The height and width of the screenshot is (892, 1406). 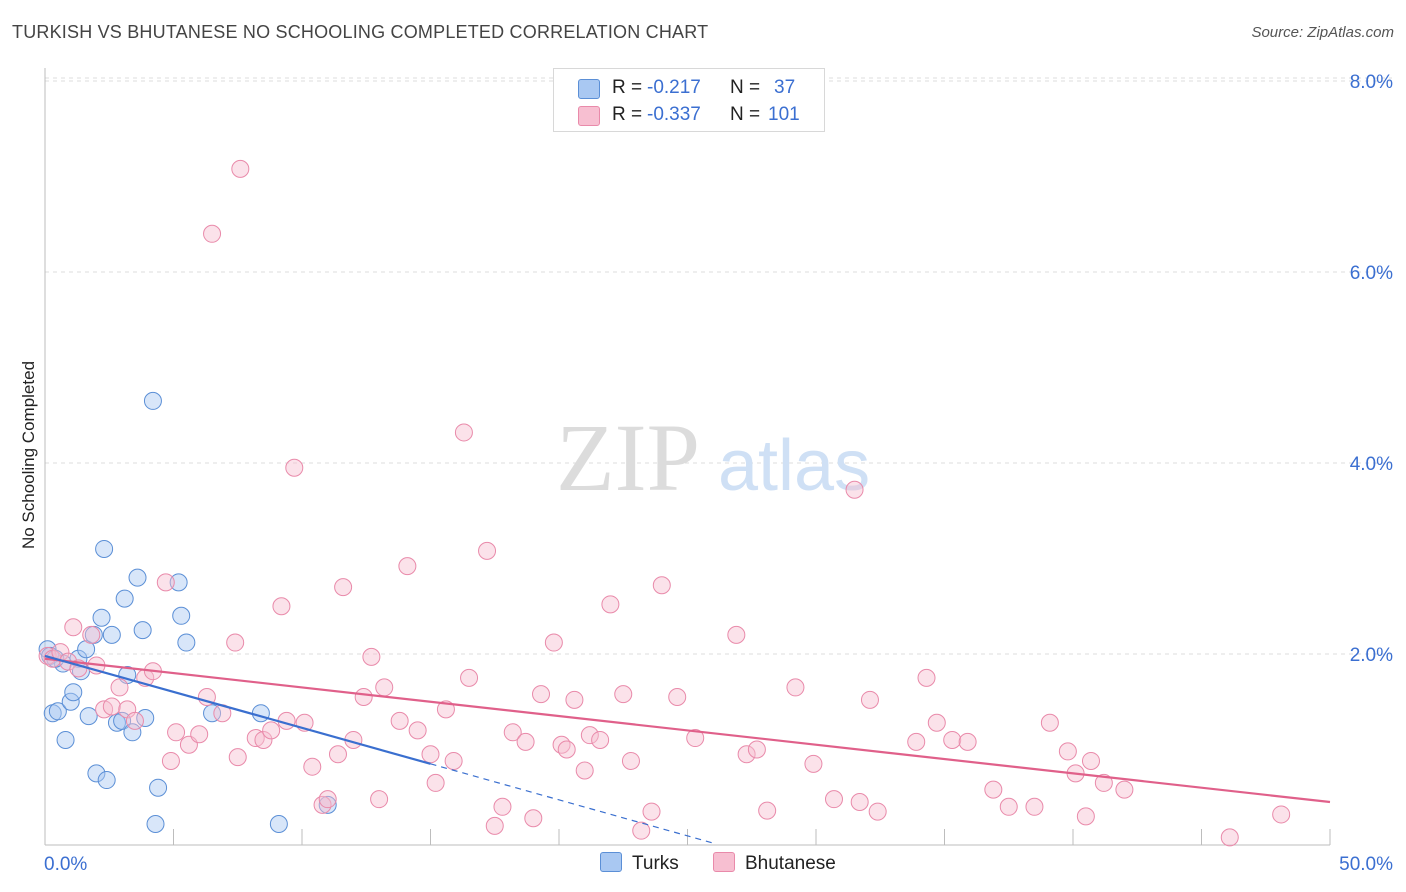 I want to click on watermark-atlas: atlas, so click(x=794, y=466).